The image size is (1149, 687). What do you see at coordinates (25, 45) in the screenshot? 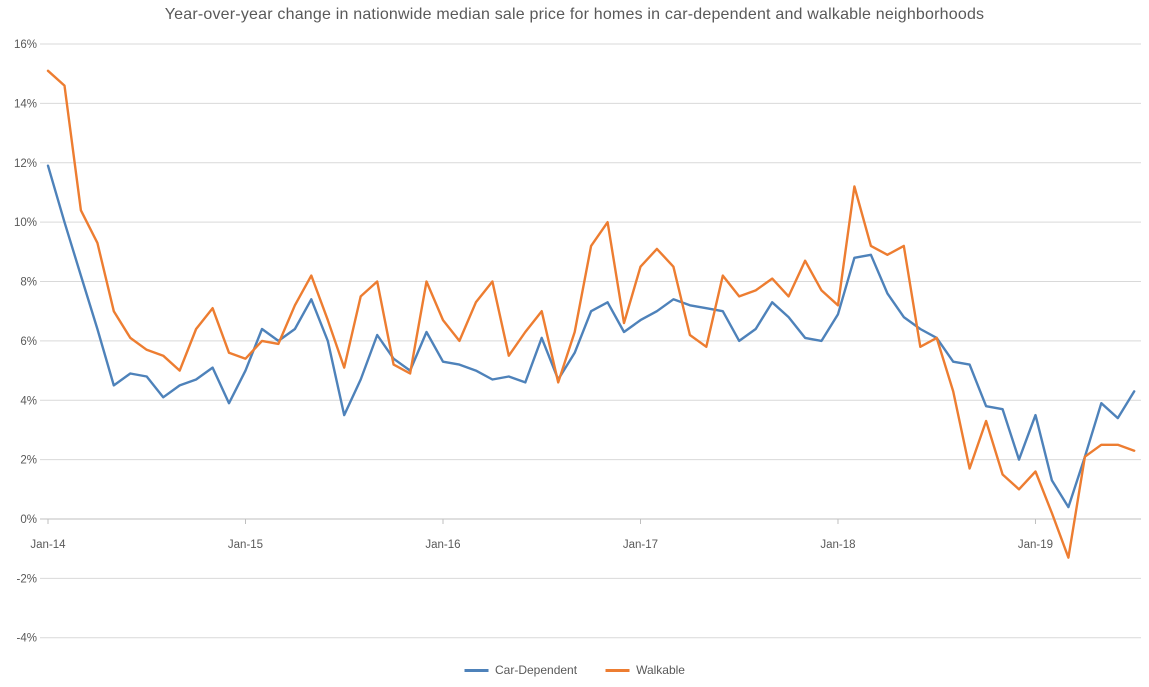
I see `y-axis-label: 16%` at bounding box center [25, 45].